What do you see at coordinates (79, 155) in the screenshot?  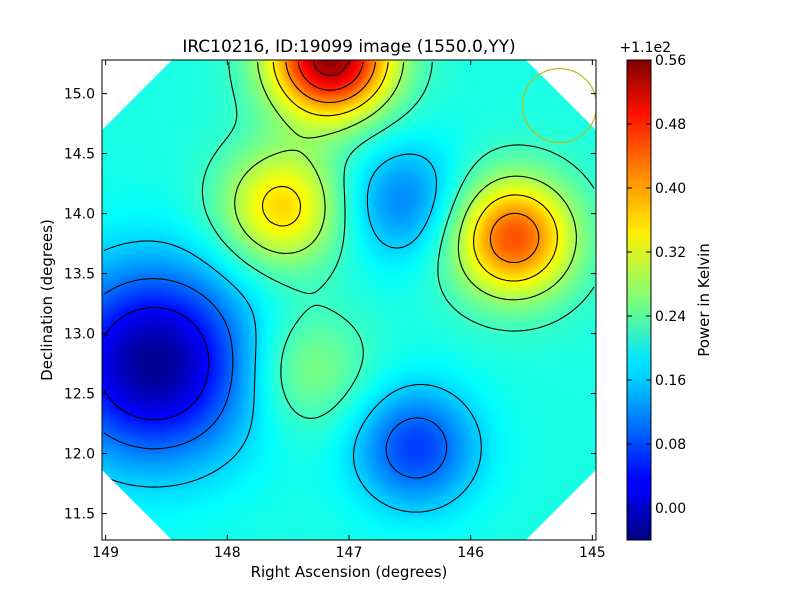 I see `y-tick-label: 14.5` at bounding box center [79, 155].